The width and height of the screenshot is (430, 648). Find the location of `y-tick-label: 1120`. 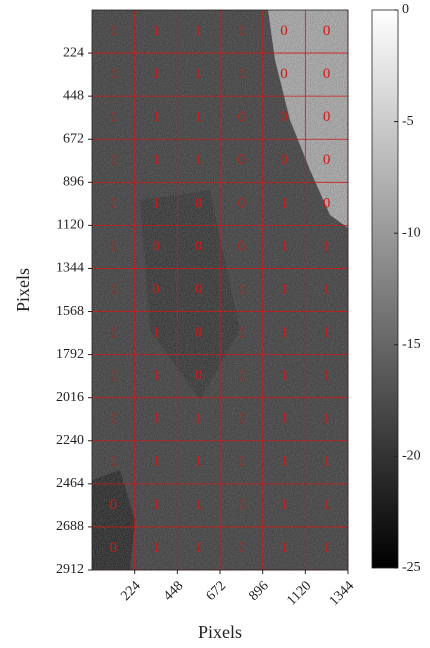

y-tick-label: 1120 is located at coordinates (70, 225).